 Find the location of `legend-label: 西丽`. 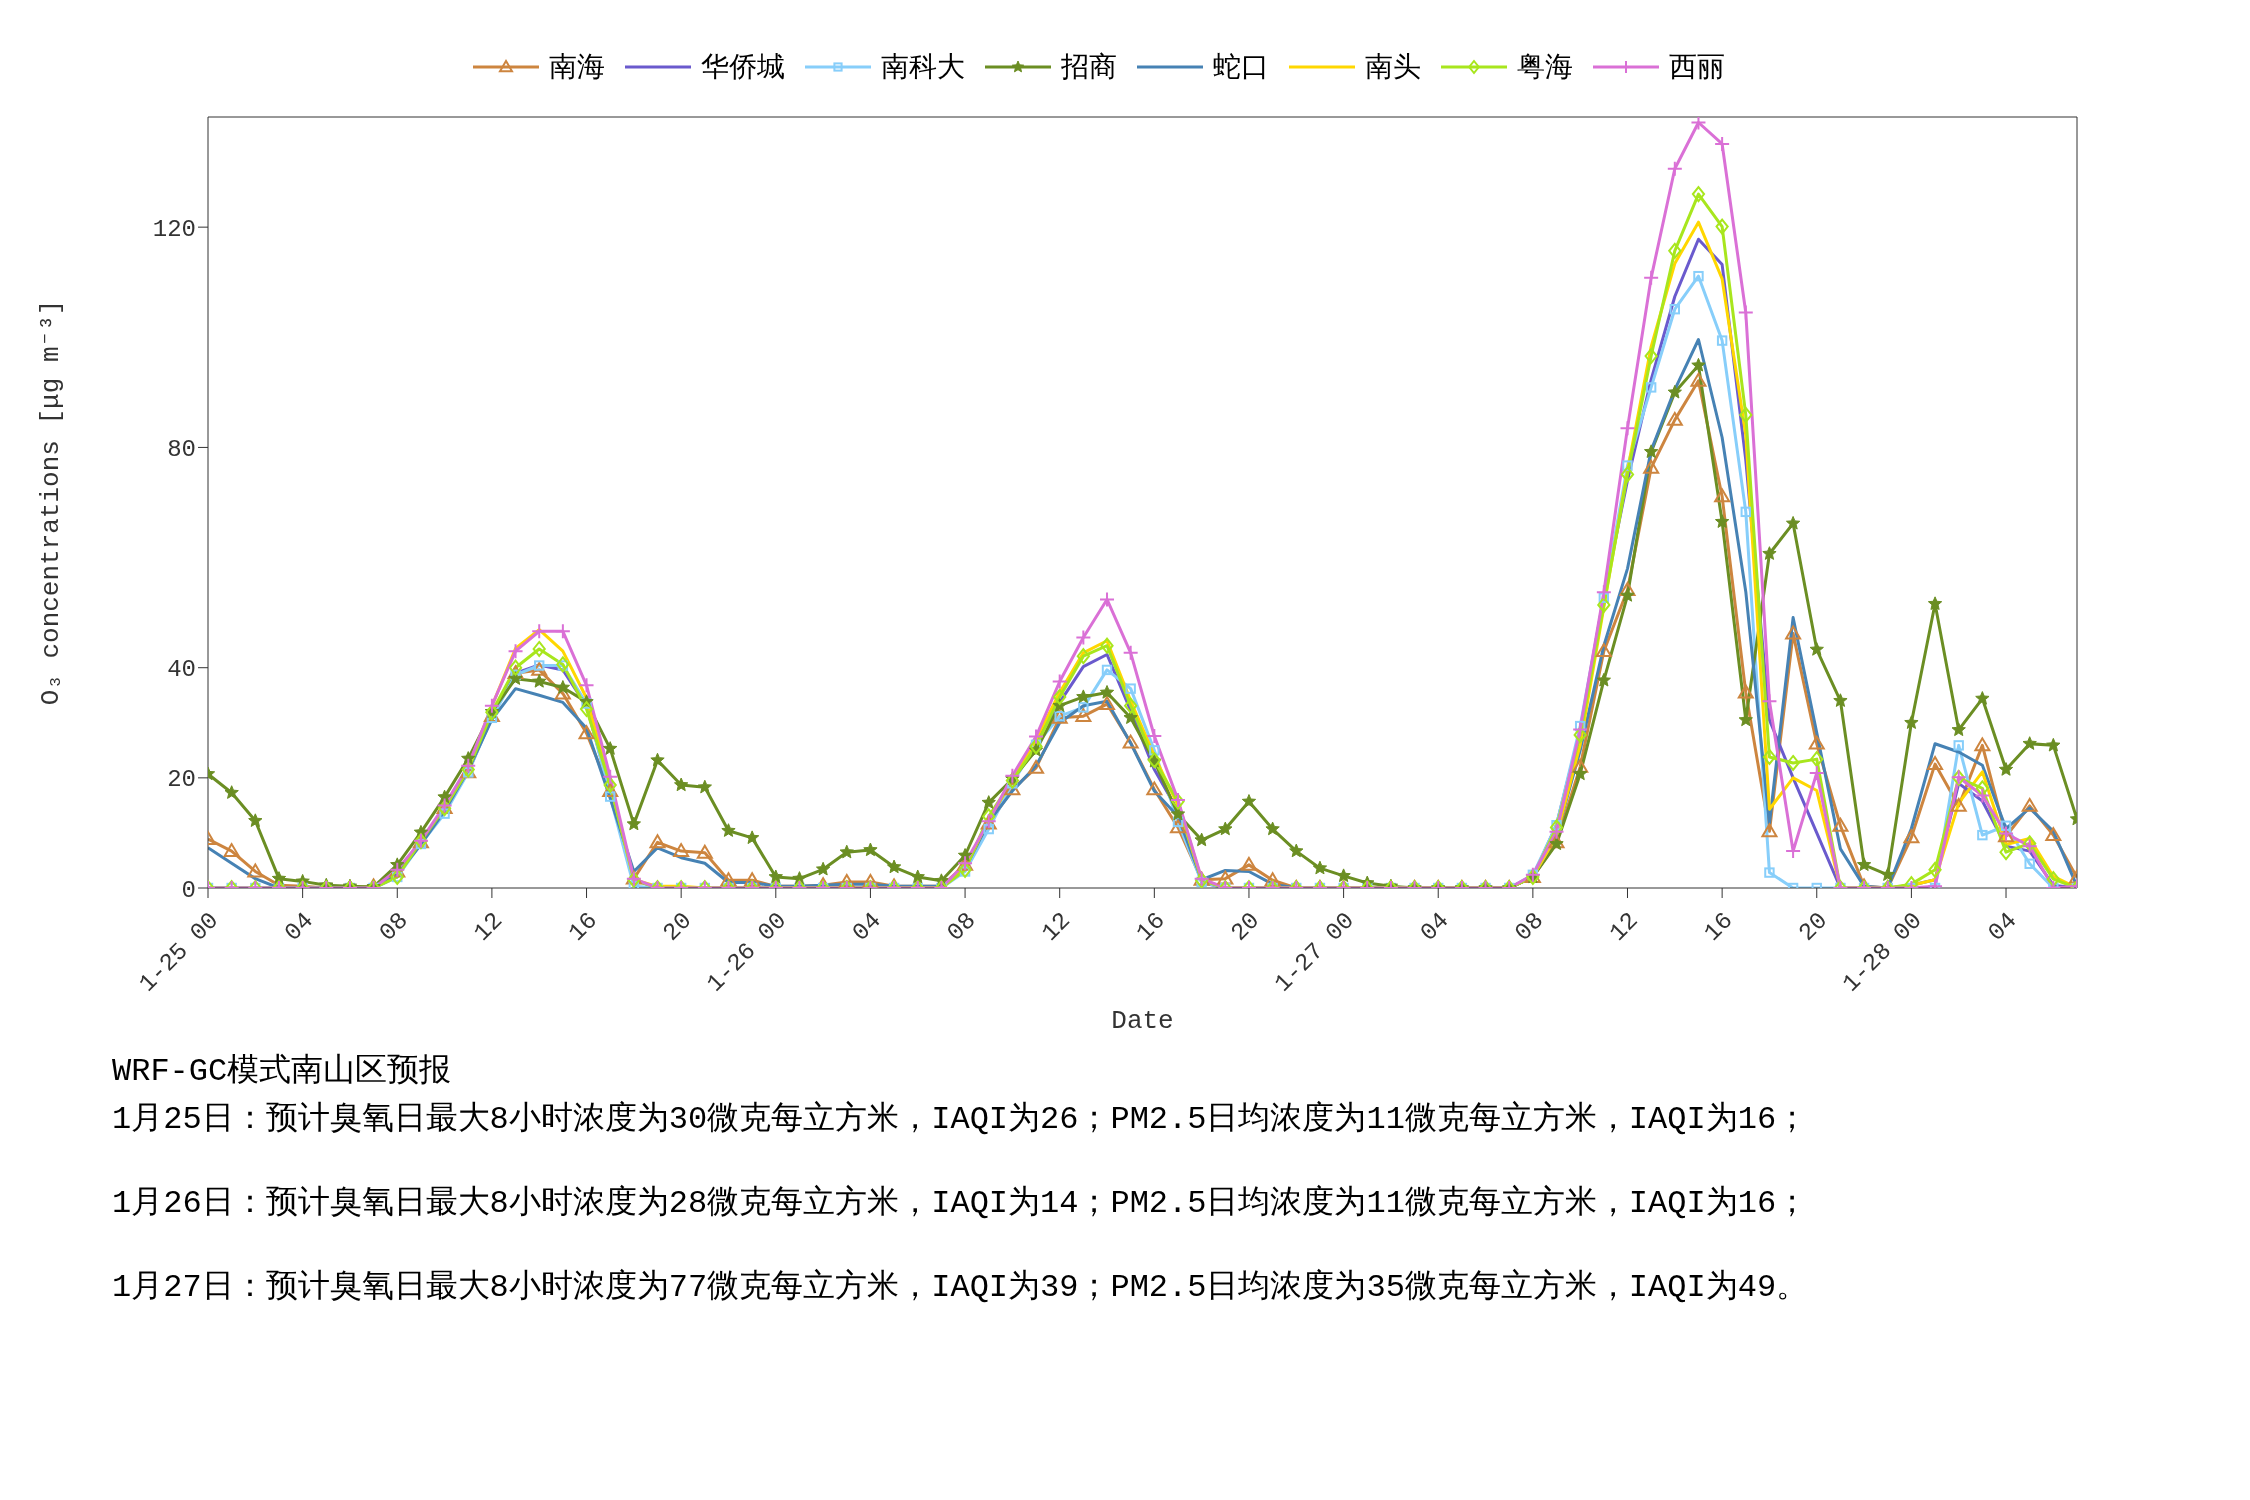

legend-label: 西丽 is located at coordinates (1697, 67).